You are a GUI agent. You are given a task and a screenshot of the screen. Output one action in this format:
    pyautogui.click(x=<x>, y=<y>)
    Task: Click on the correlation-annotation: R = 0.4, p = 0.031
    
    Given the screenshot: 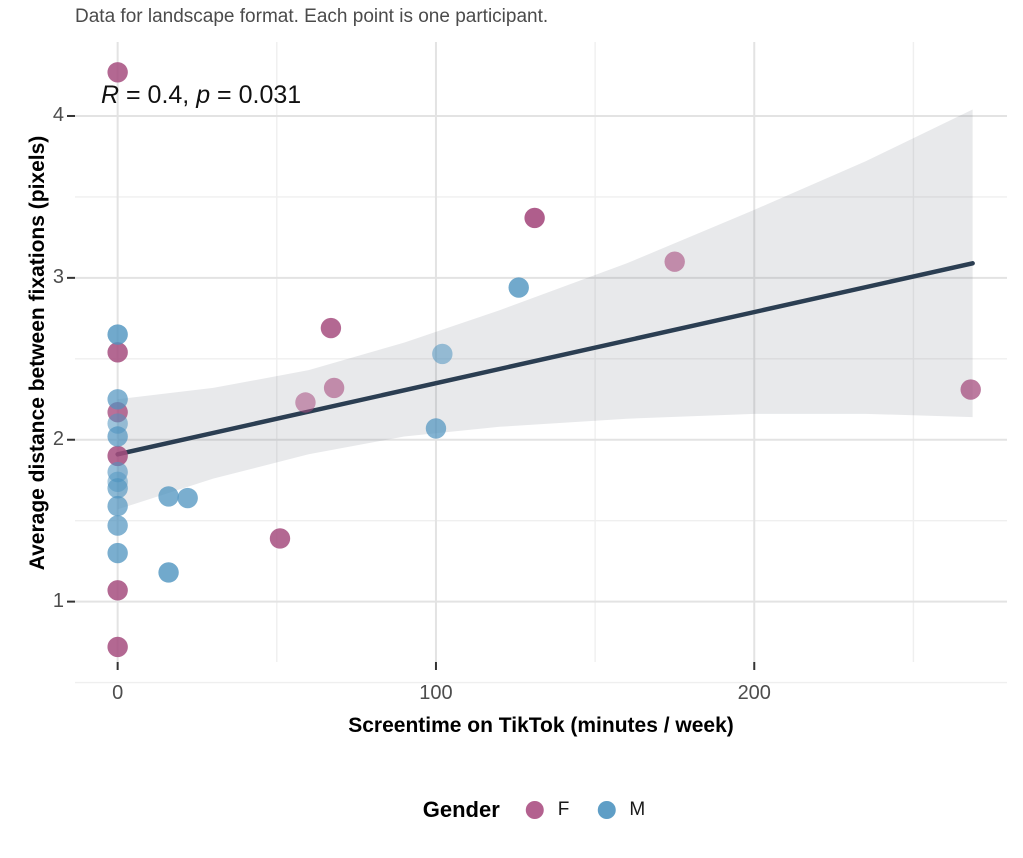 What is the action you would take?
    pyautogui.click(x=201, y=95)
    